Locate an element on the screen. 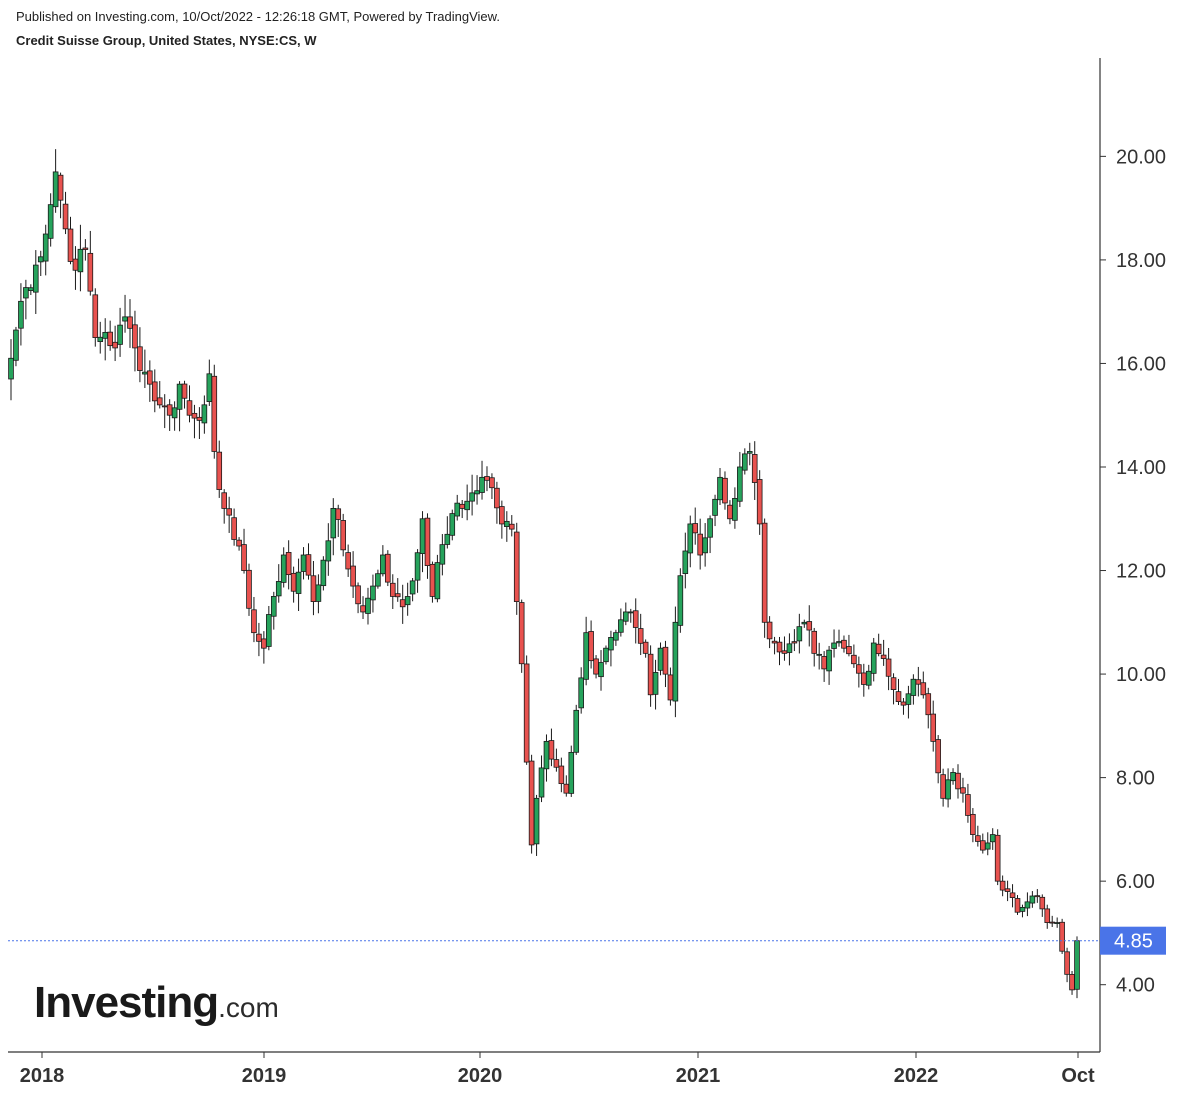  last-price-box is located at coordinates (1133, 940).